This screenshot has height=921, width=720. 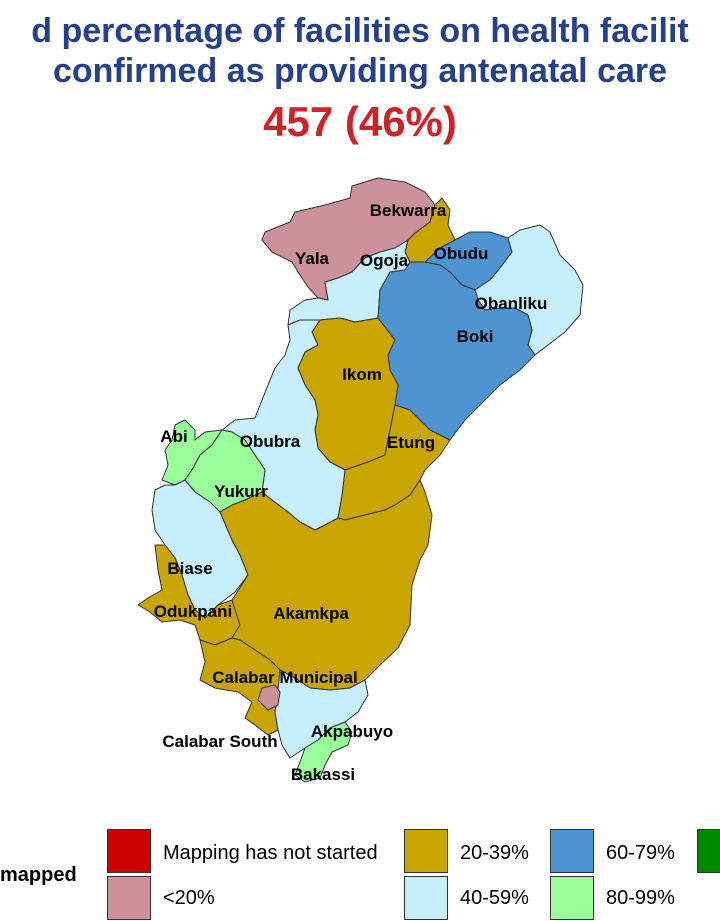 I want to click on label-ogoja: Ogoja, so click(x=384, y=260).